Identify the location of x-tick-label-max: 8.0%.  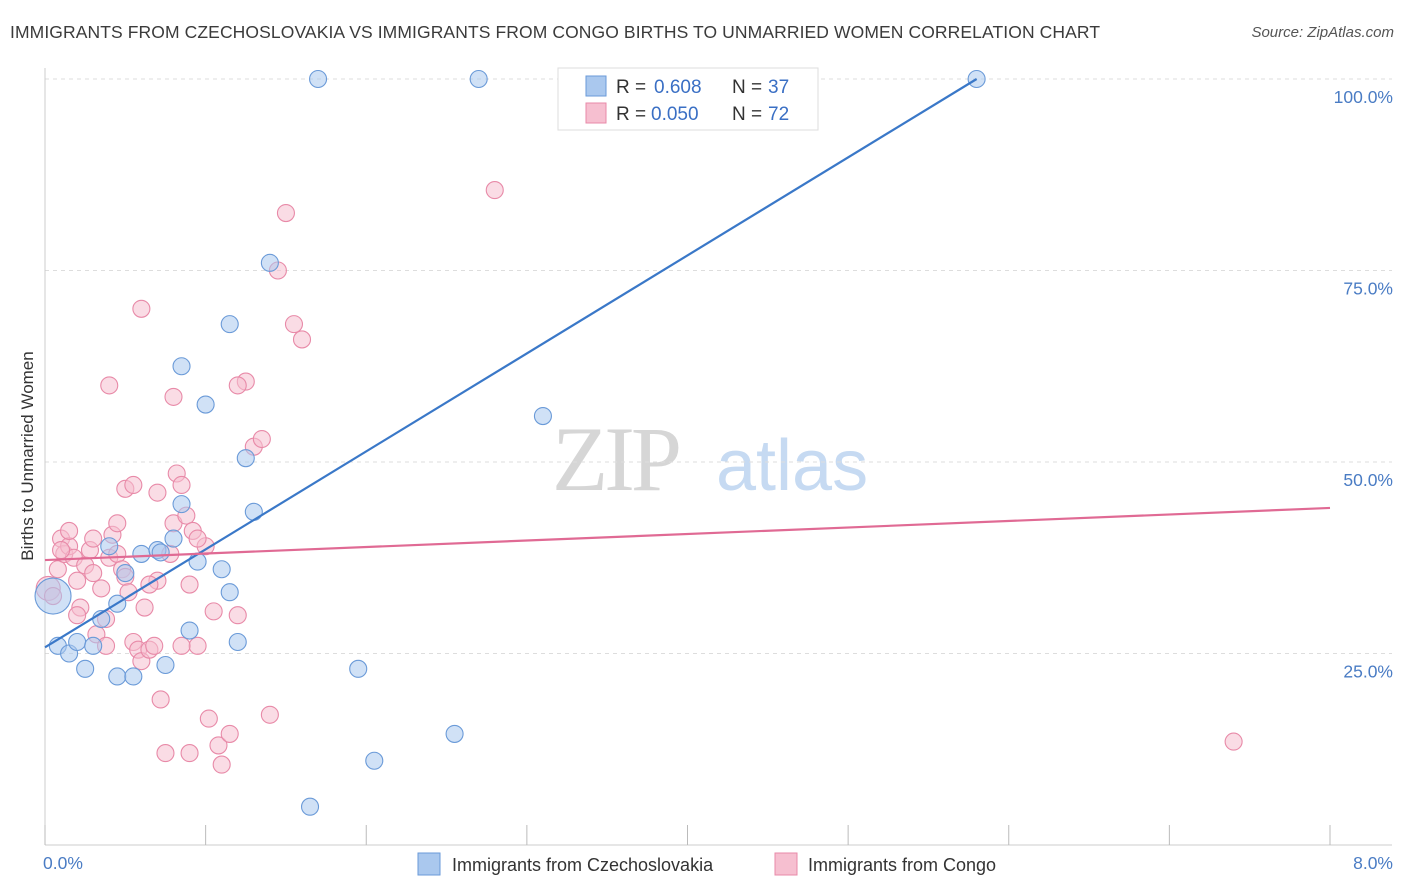
(1373, 863).